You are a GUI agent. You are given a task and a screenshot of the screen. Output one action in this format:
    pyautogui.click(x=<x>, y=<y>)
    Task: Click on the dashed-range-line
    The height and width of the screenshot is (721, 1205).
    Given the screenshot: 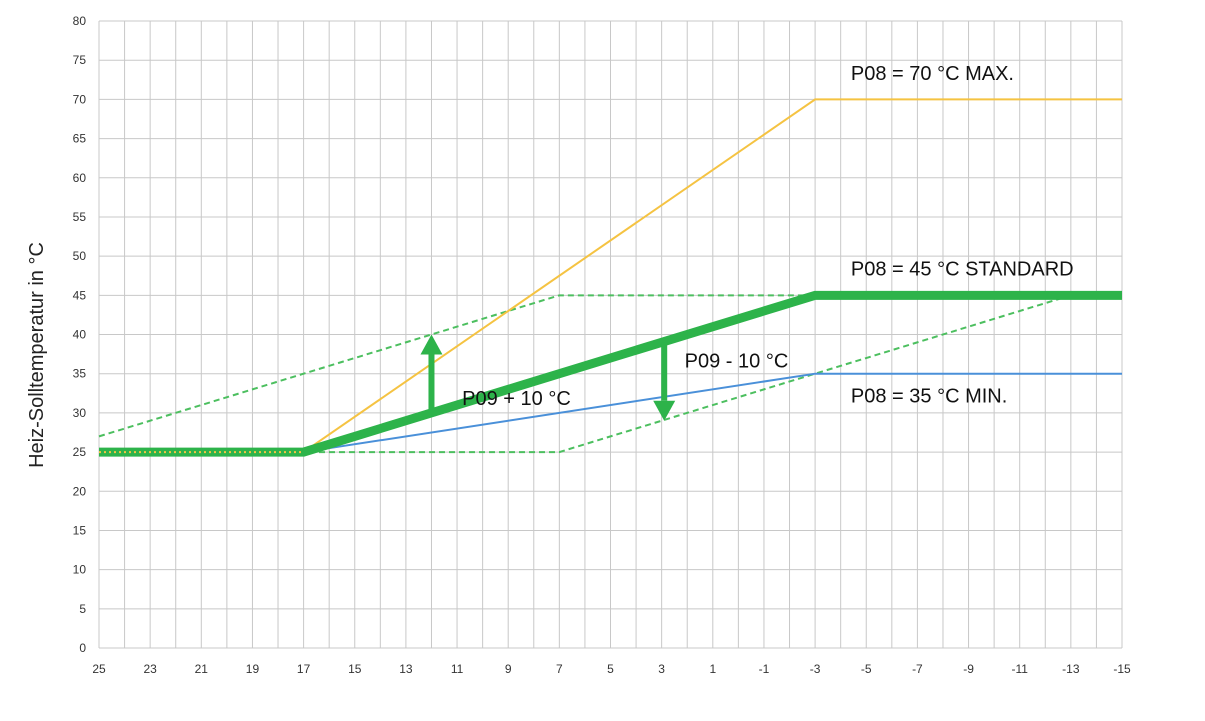 What is the action you would take?
    pyautogui.click(x=457, y=366)
    